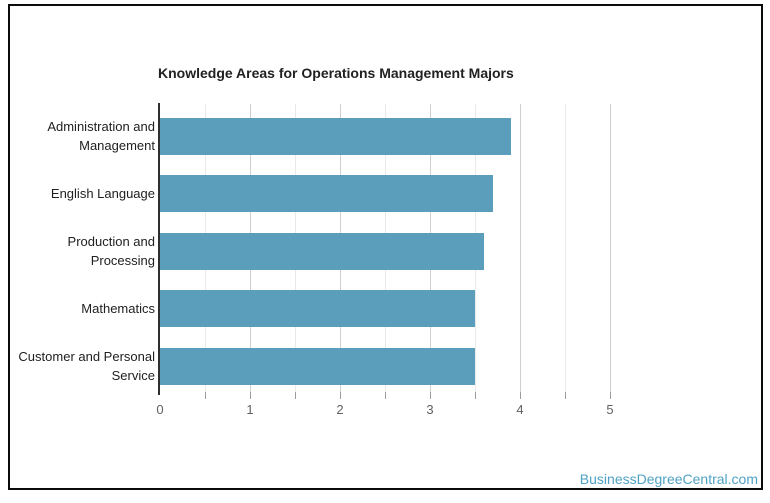  I want to click on watermark-text: BusinessDegreeCentral.com, so click(668, 479).